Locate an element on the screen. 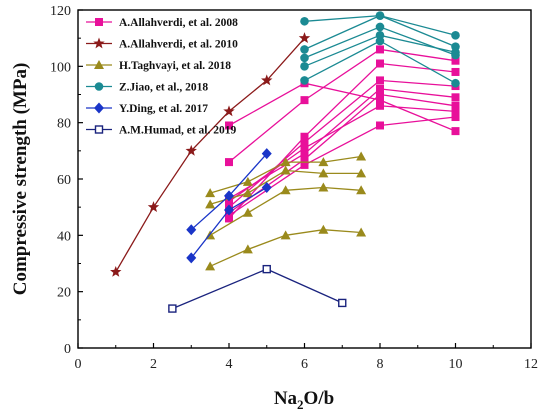 The image size is (539, 412). x-tick-label: 4 is located at coordinates (229, 364).